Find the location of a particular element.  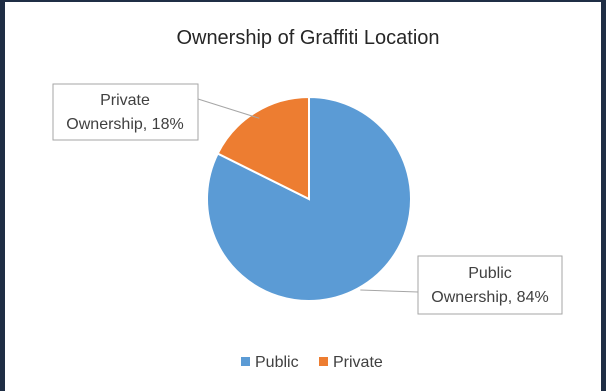

legend: Public Private is located at coordinates (312, 362).